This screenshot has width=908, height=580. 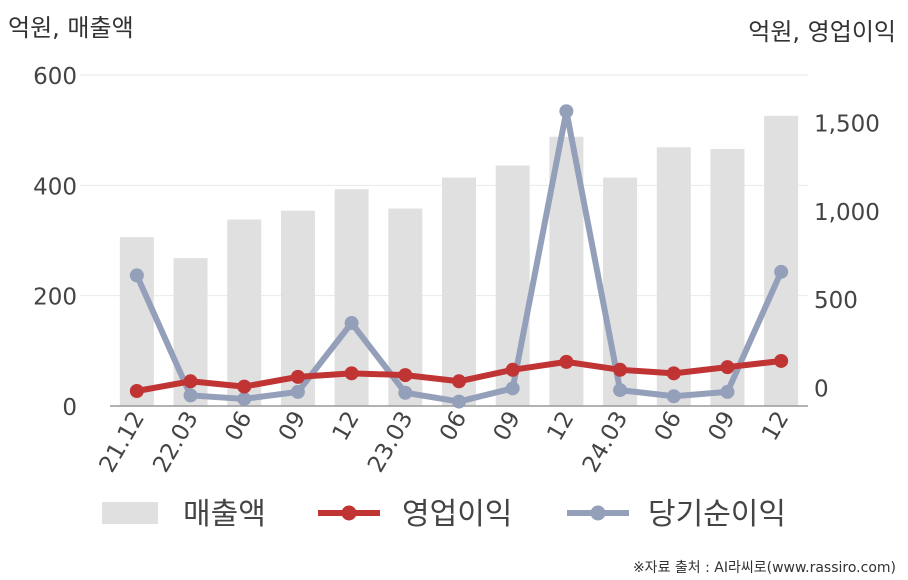 What do you see at coordinates (847, 257) in the screenshot?
I see `right-axis-ticks: 0 500 1,000 1,500` at bounding box center [847, 257].